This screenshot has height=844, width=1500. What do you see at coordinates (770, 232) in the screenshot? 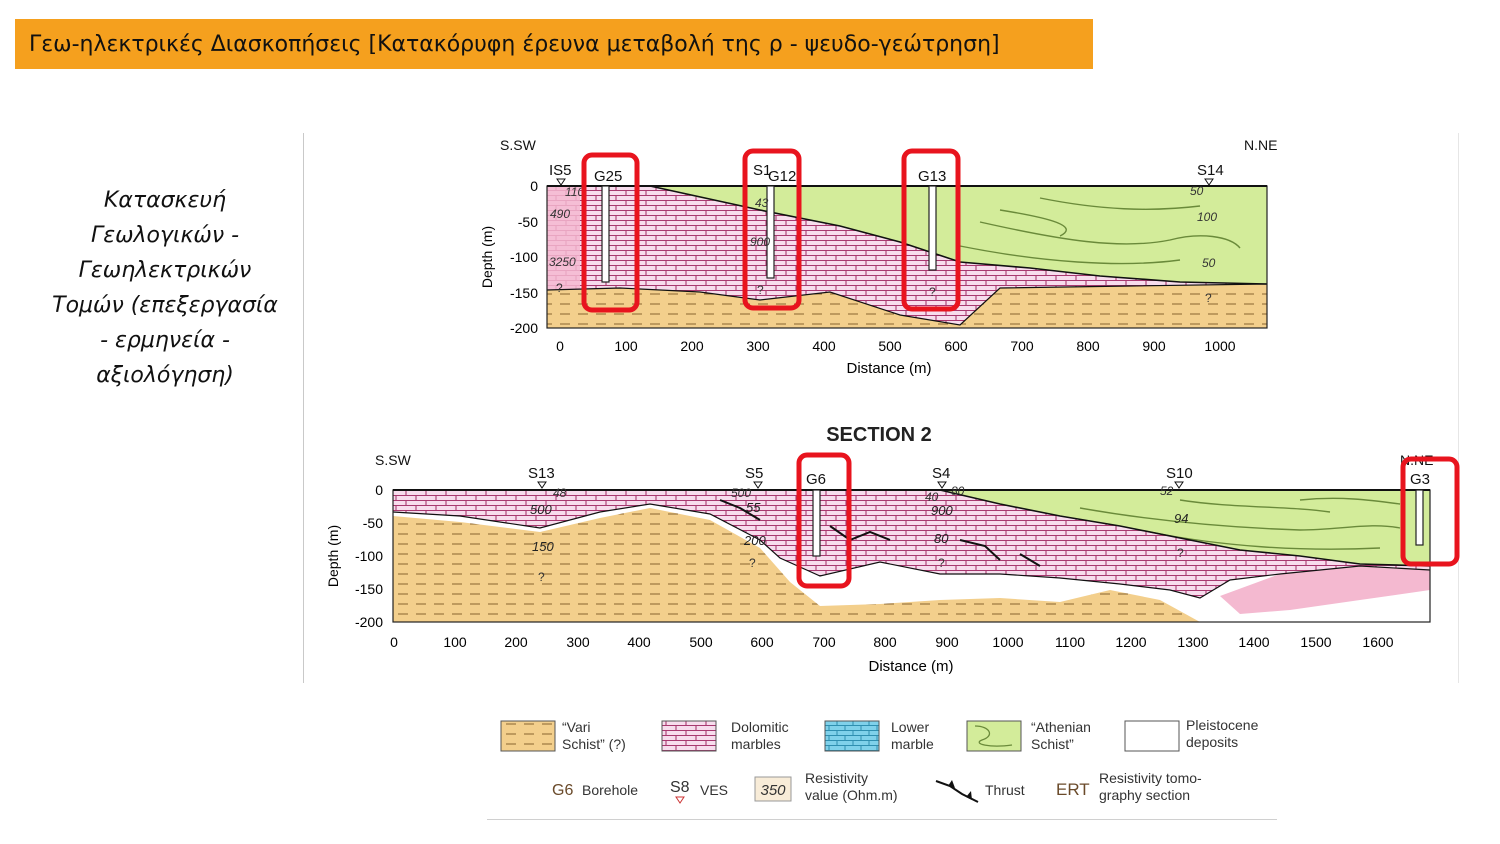
I see `borehole-g12` at bounding box center [770, 232].